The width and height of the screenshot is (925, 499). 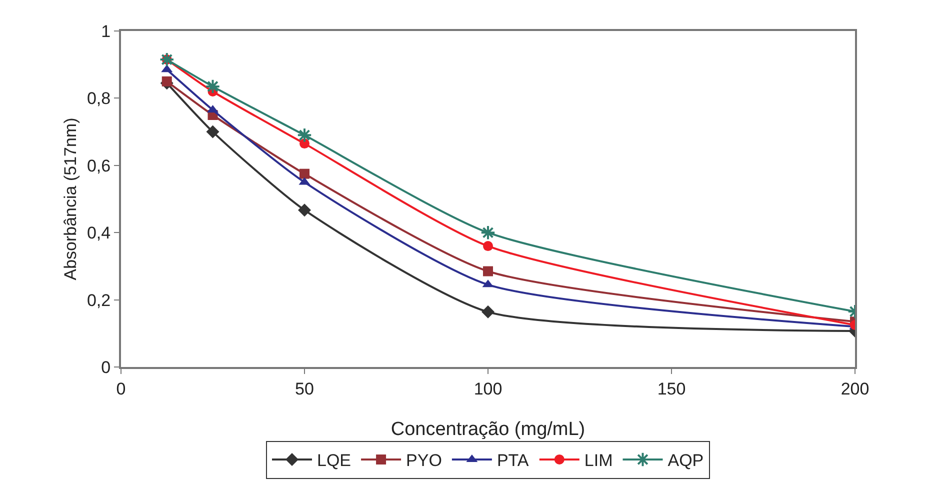 What do you see at coordinates (98, 98) in the screenshot?
I see `y-tick-label: 0,8` at bounding box center [98, 98].